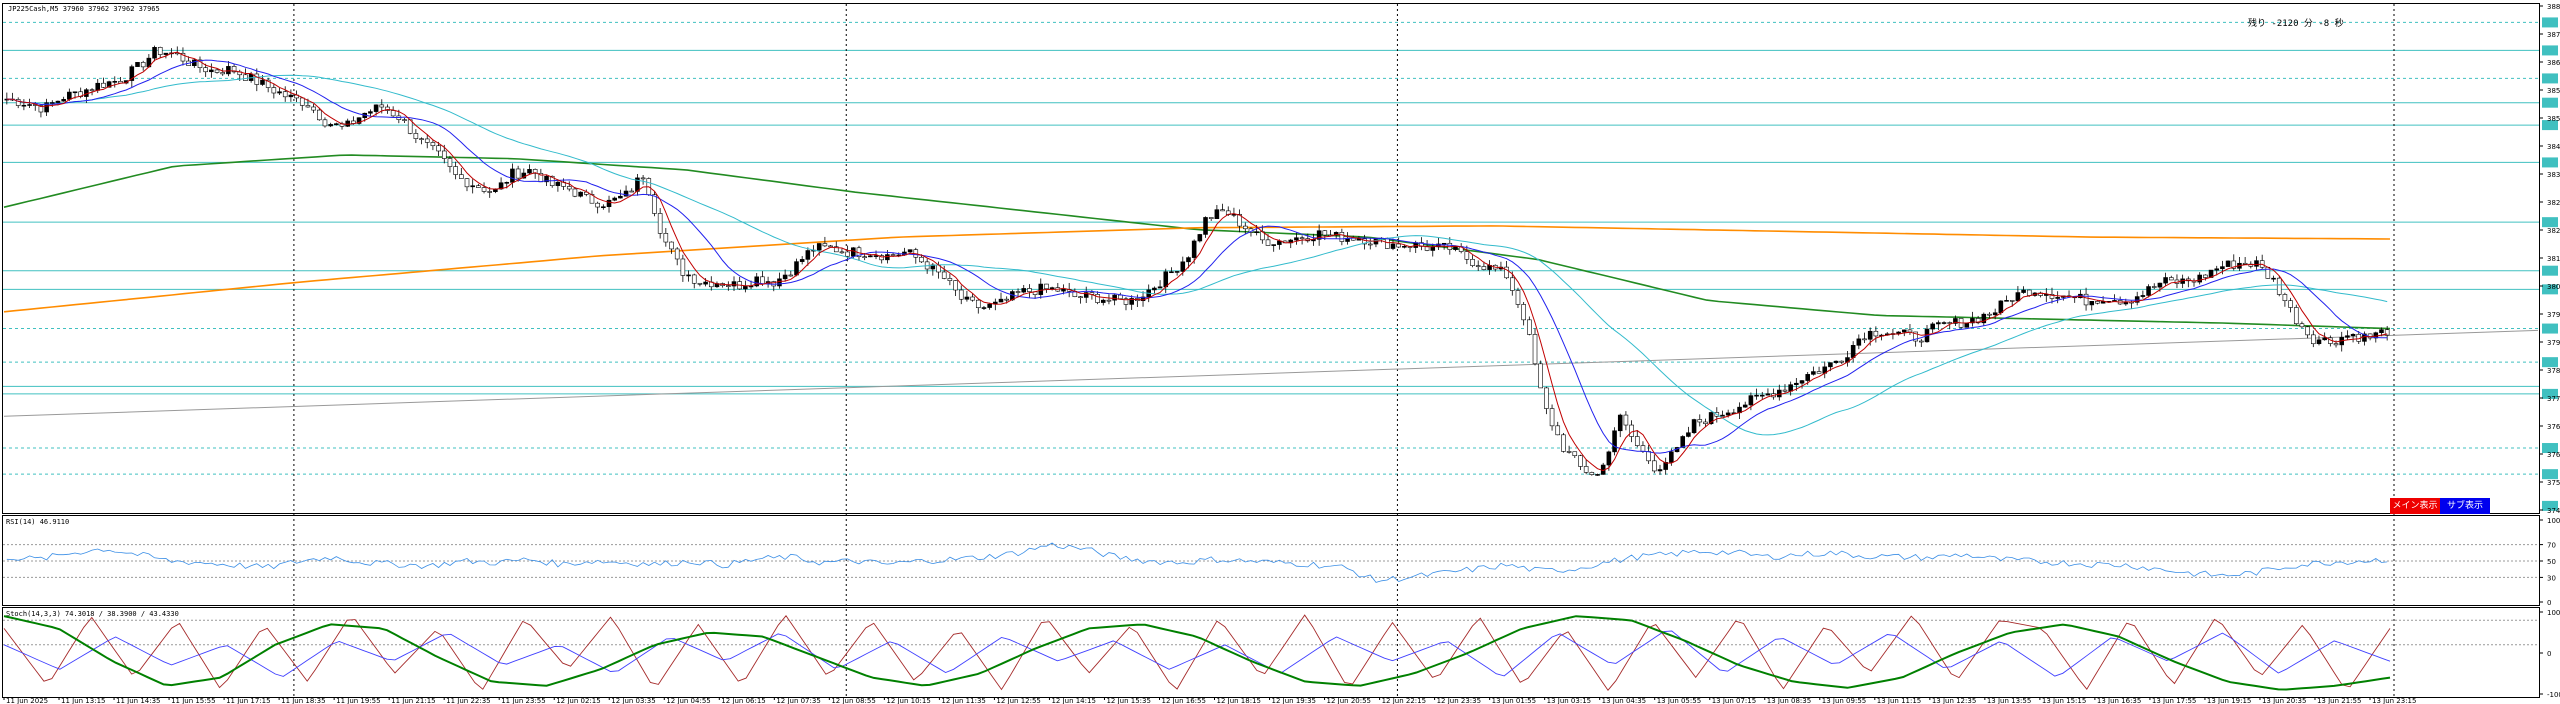  Describe the element at coordinates (1271, 652) in the screenshot. I see `stoch-panel-frame` at that location.